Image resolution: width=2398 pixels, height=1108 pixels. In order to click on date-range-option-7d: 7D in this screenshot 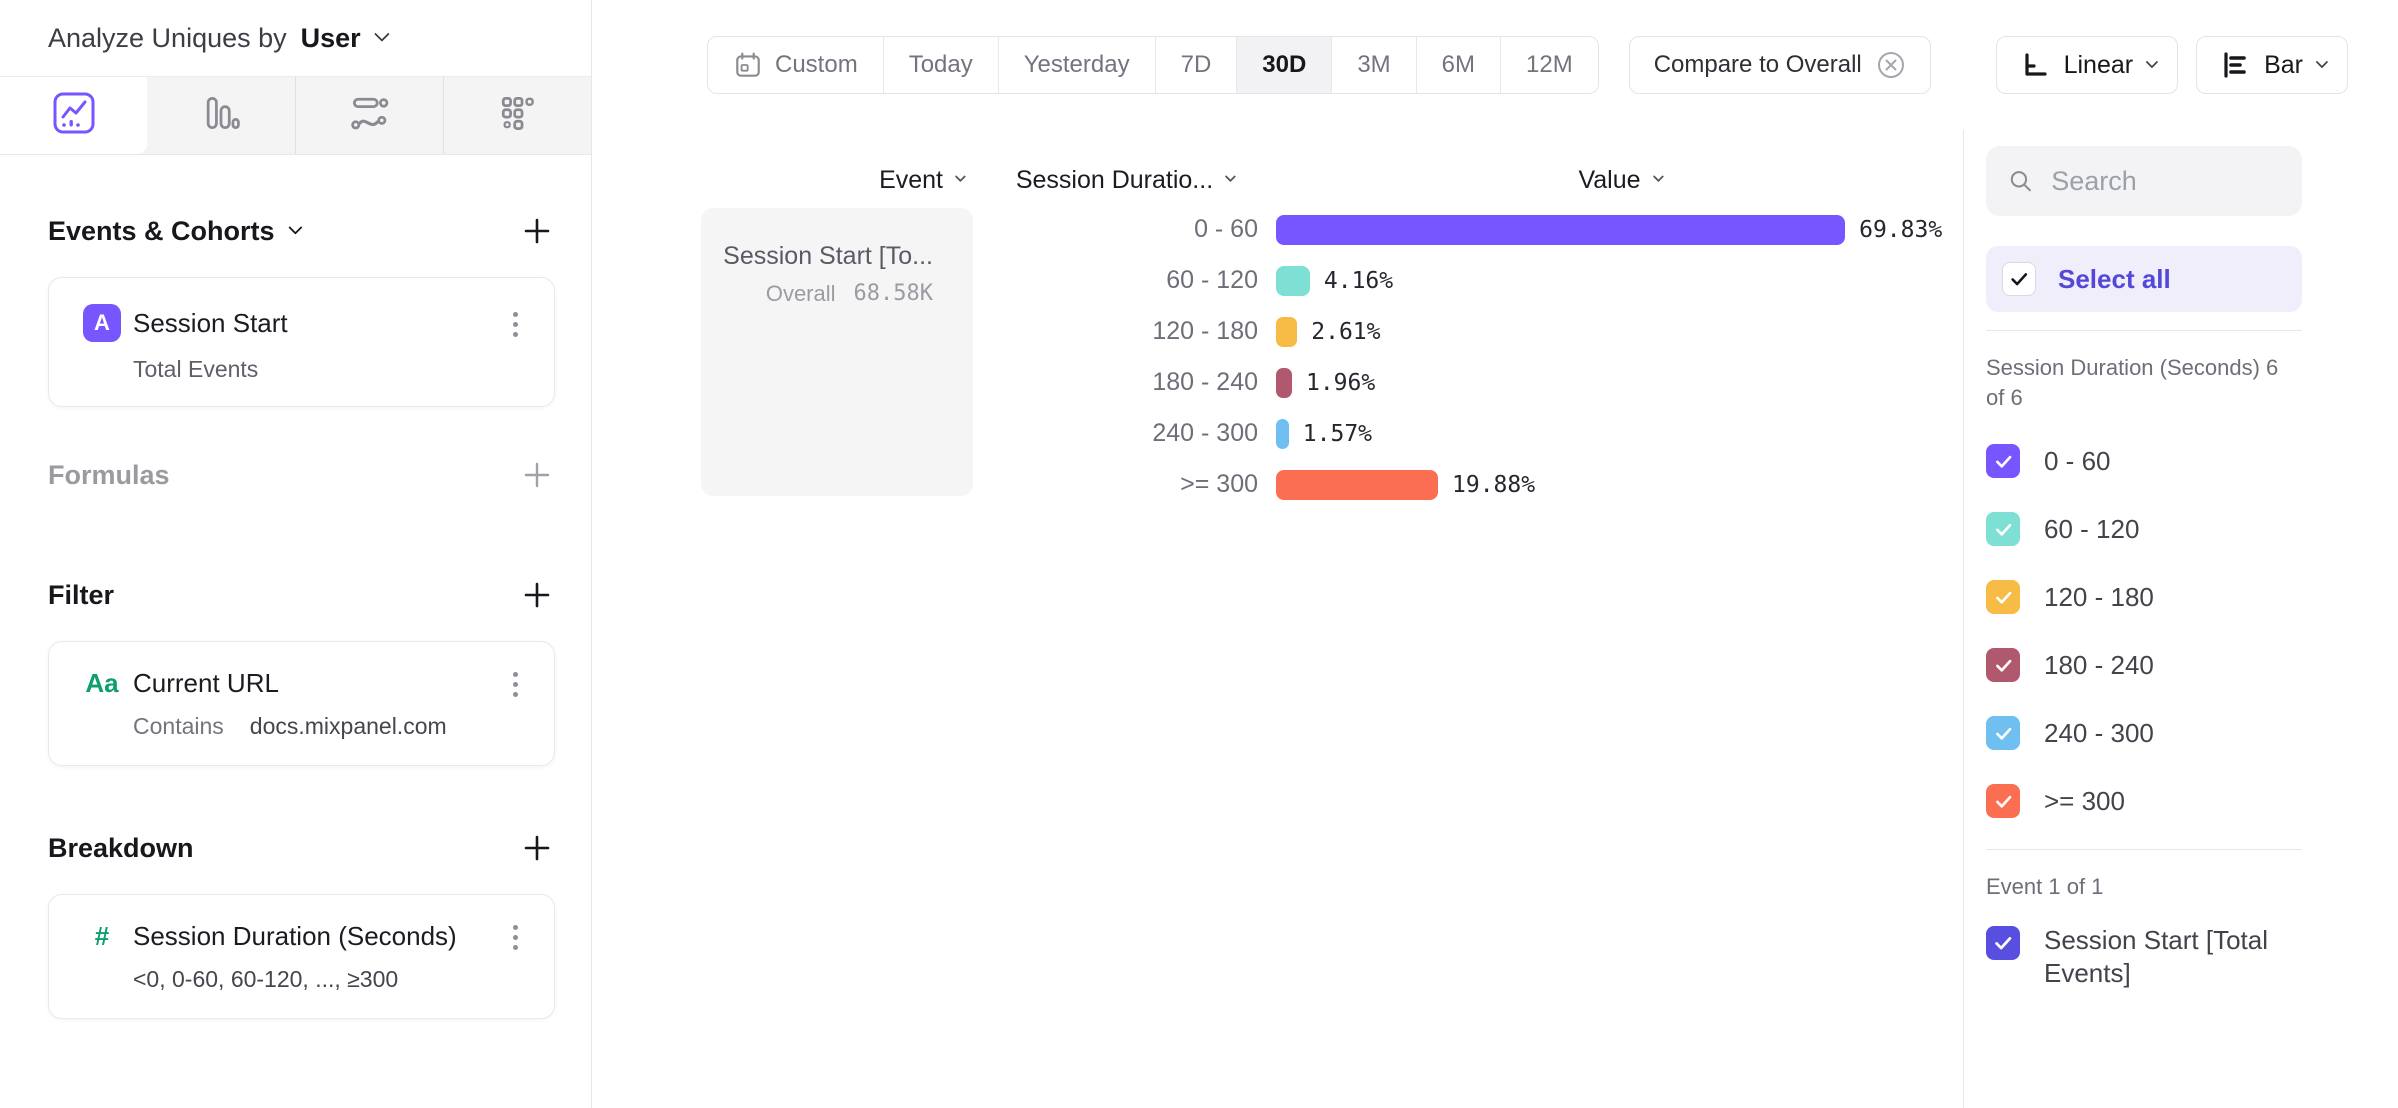, I will do `click(1195, 65)`.